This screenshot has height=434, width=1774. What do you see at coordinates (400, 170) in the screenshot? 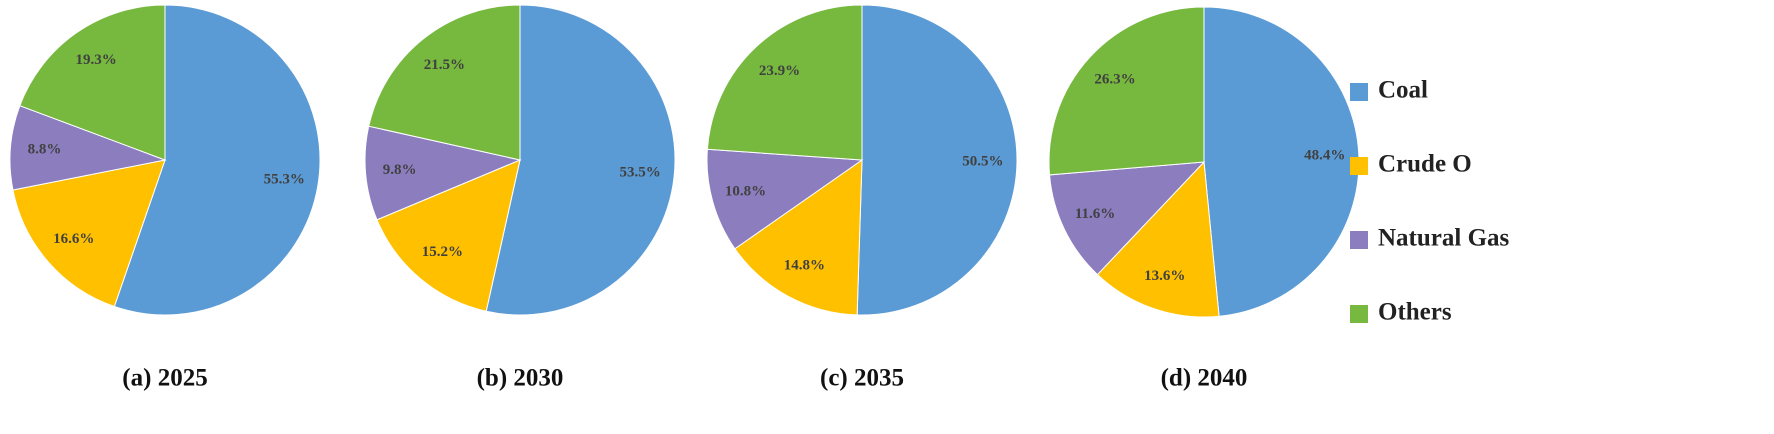
I see `data-label: 9.8%` at bounding box center [400, 170].